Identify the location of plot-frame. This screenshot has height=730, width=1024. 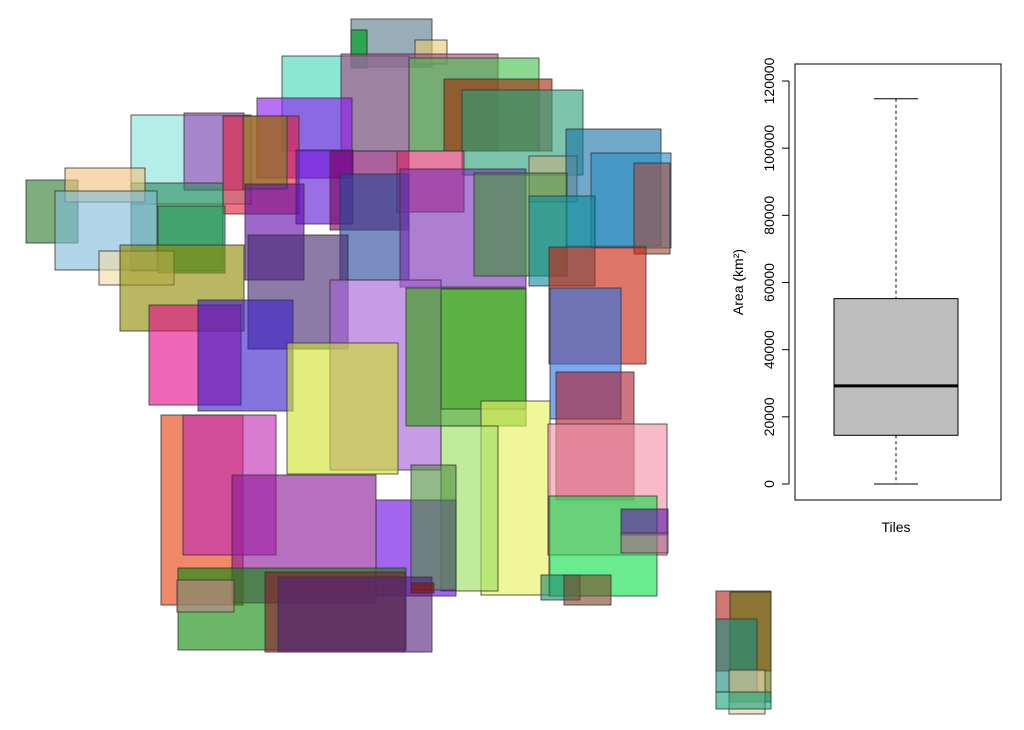
(898, 282).